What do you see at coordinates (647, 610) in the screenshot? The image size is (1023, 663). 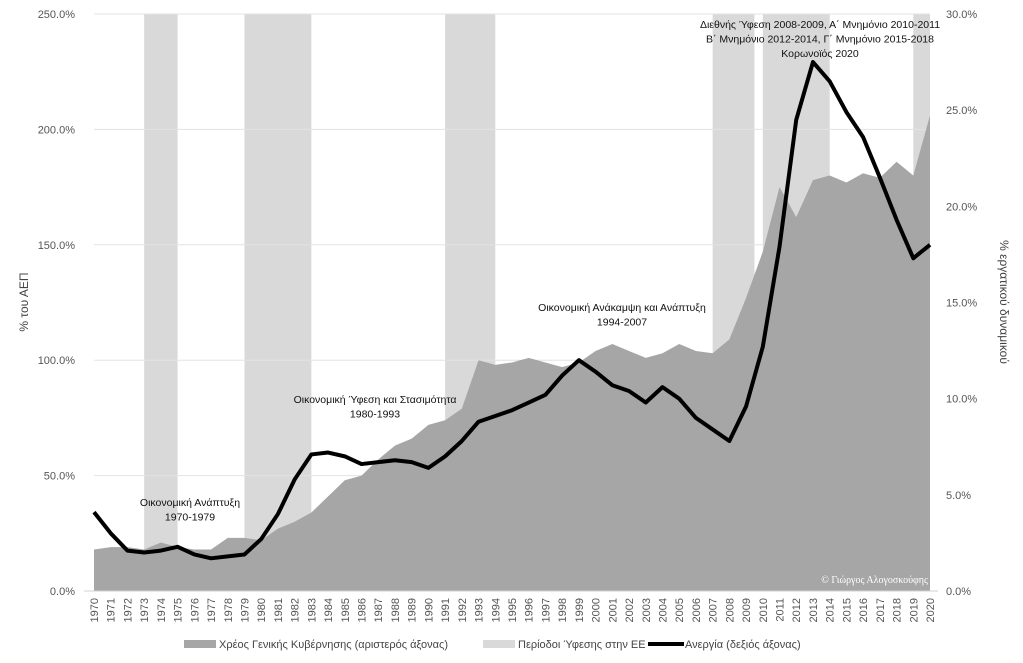 I see `x-tick-label: 2003` at bounding box center [647, 610].